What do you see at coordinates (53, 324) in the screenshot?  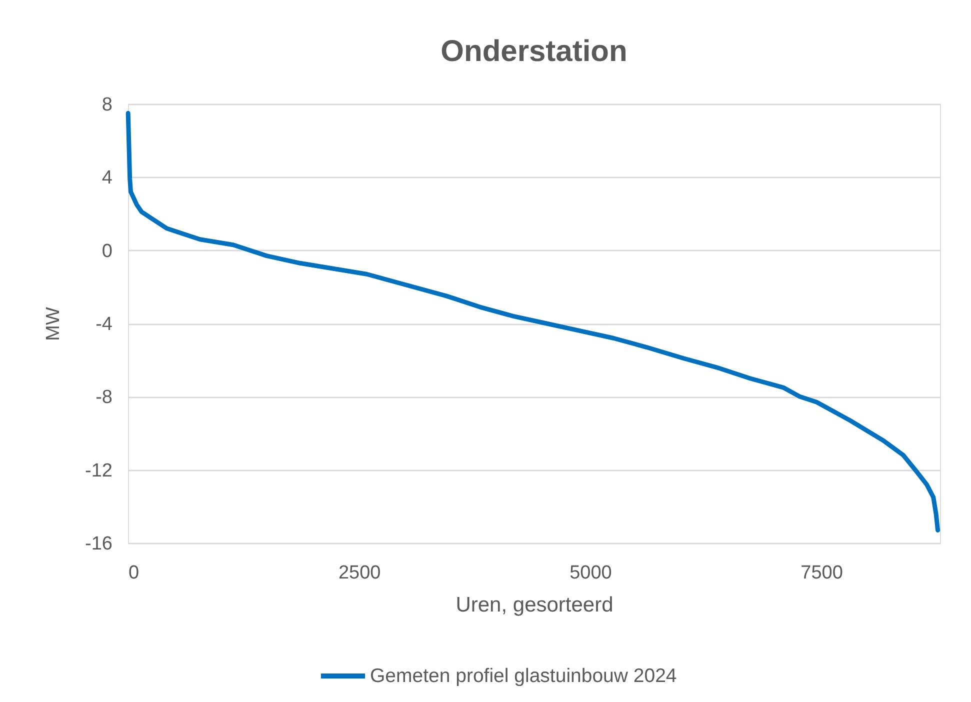 I see `y-axis-title: MW` at bounding box center [53, 324].